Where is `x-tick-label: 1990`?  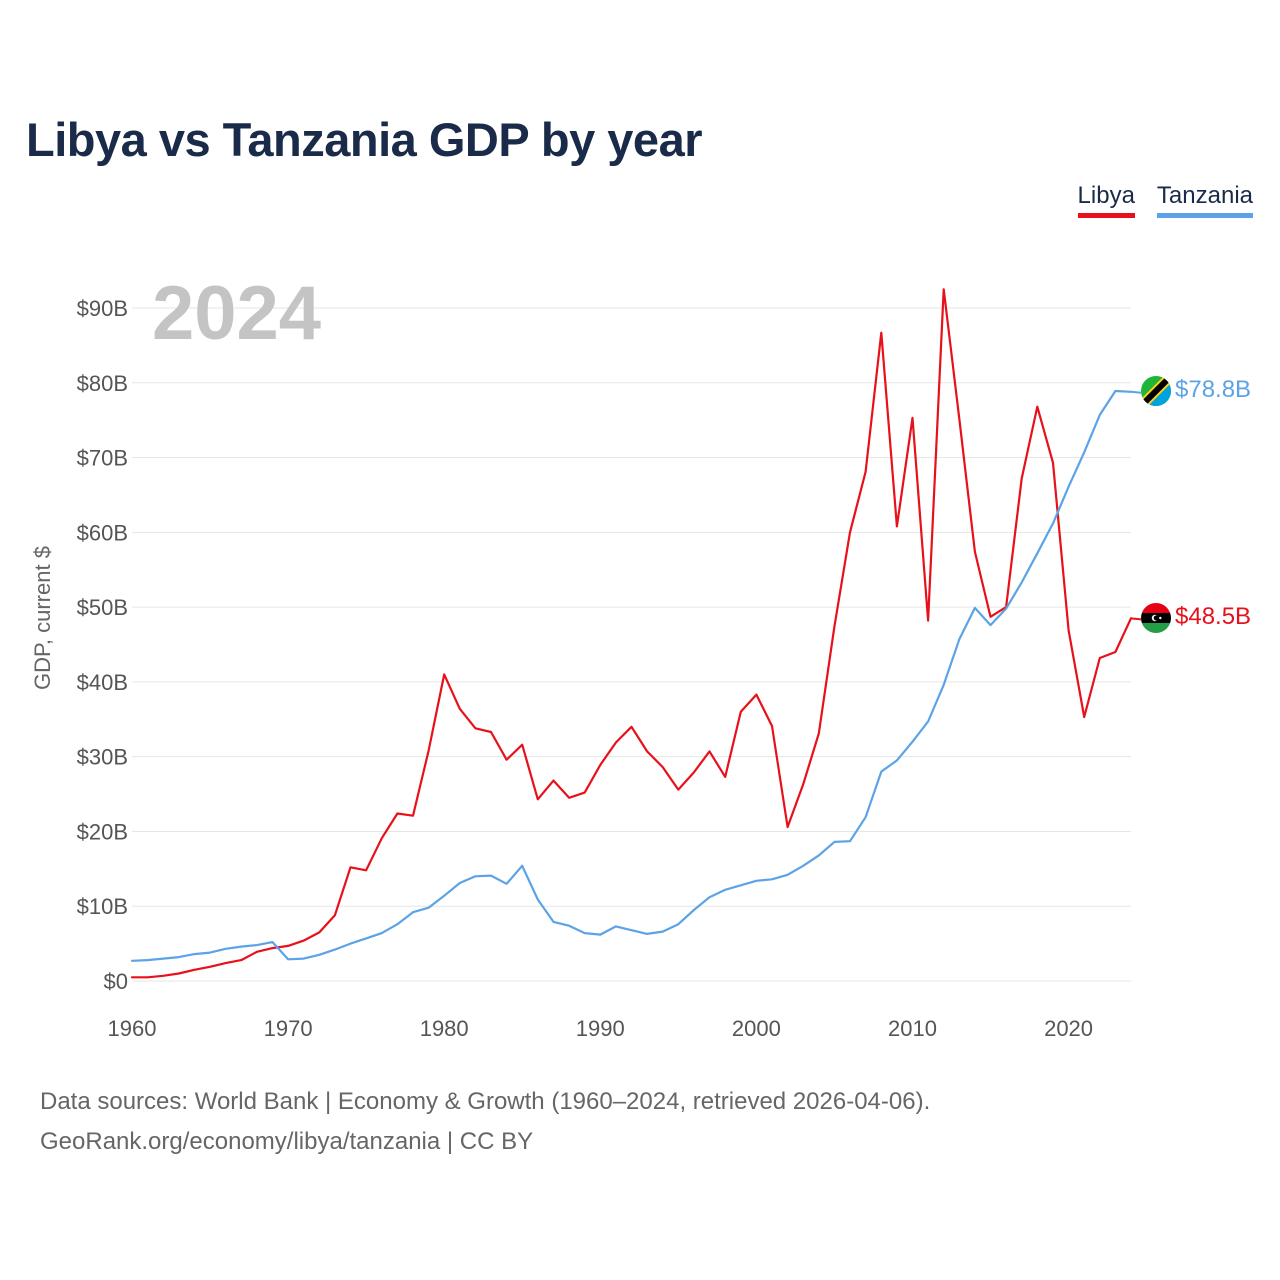 x-tick-label: 1990 is located at coordinates (600, 1028).